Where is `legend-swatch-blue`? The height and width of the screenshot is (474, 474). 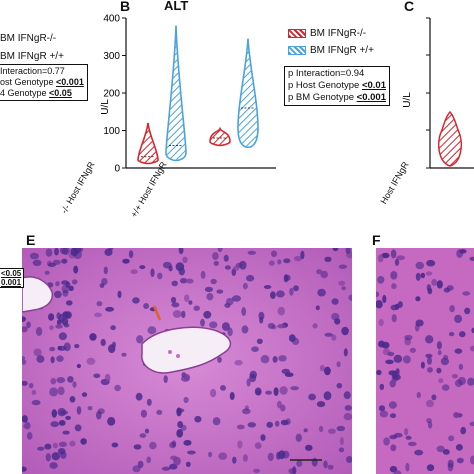 legend-swatch-blue is located at coordinates (297, 50).